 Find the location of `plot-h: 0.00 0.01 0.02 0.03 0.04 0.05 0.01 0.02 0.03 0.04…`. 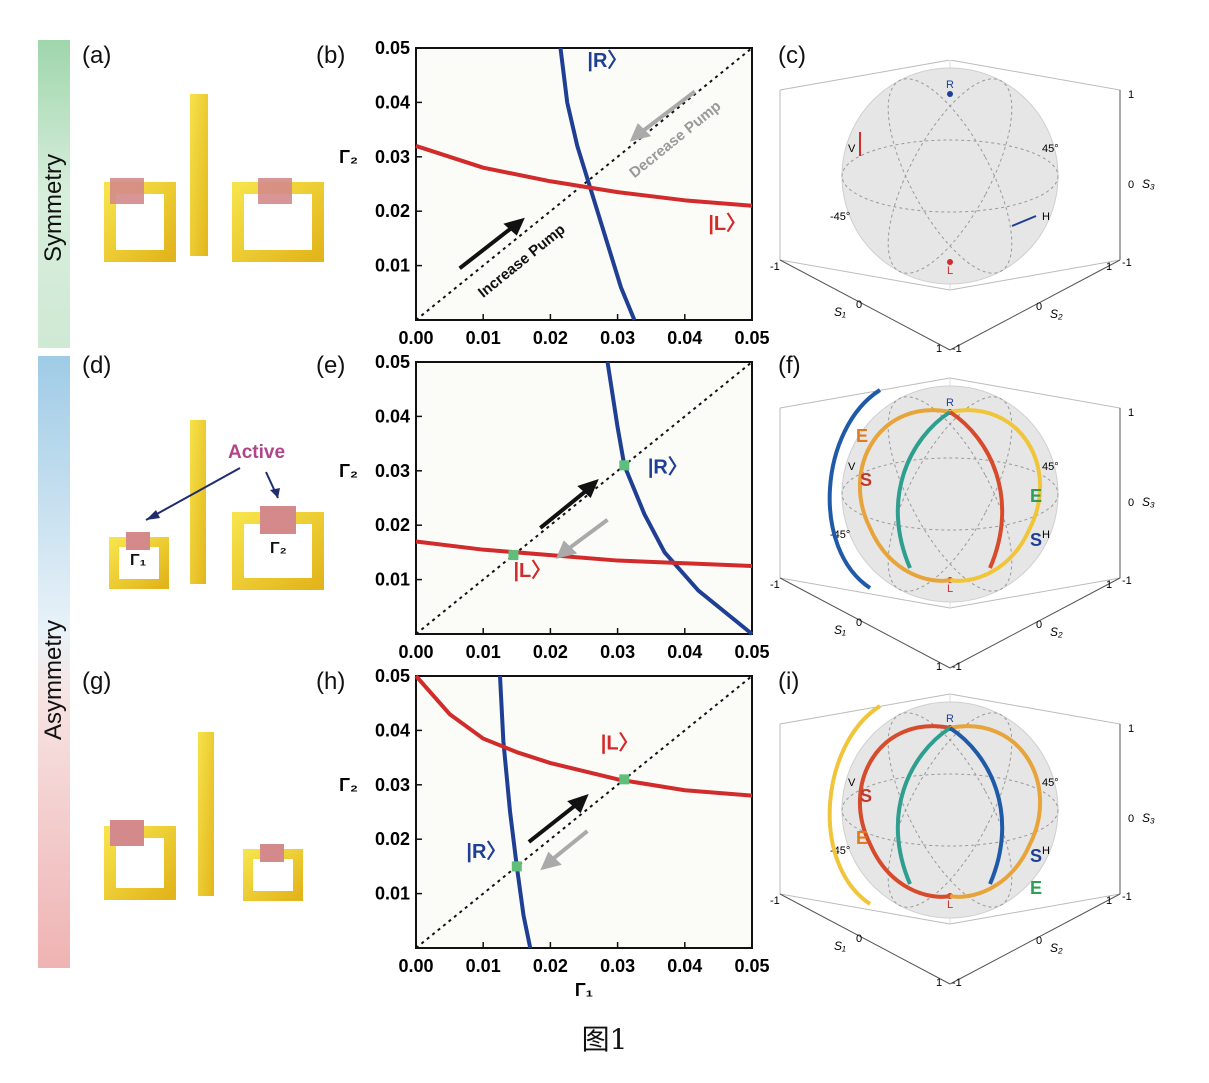

plot-h: 0.00 0.01 0.02 0.03 0.04 0.05 0.01 0.02 0.03 0.04… is located at coordinates (554, 833).